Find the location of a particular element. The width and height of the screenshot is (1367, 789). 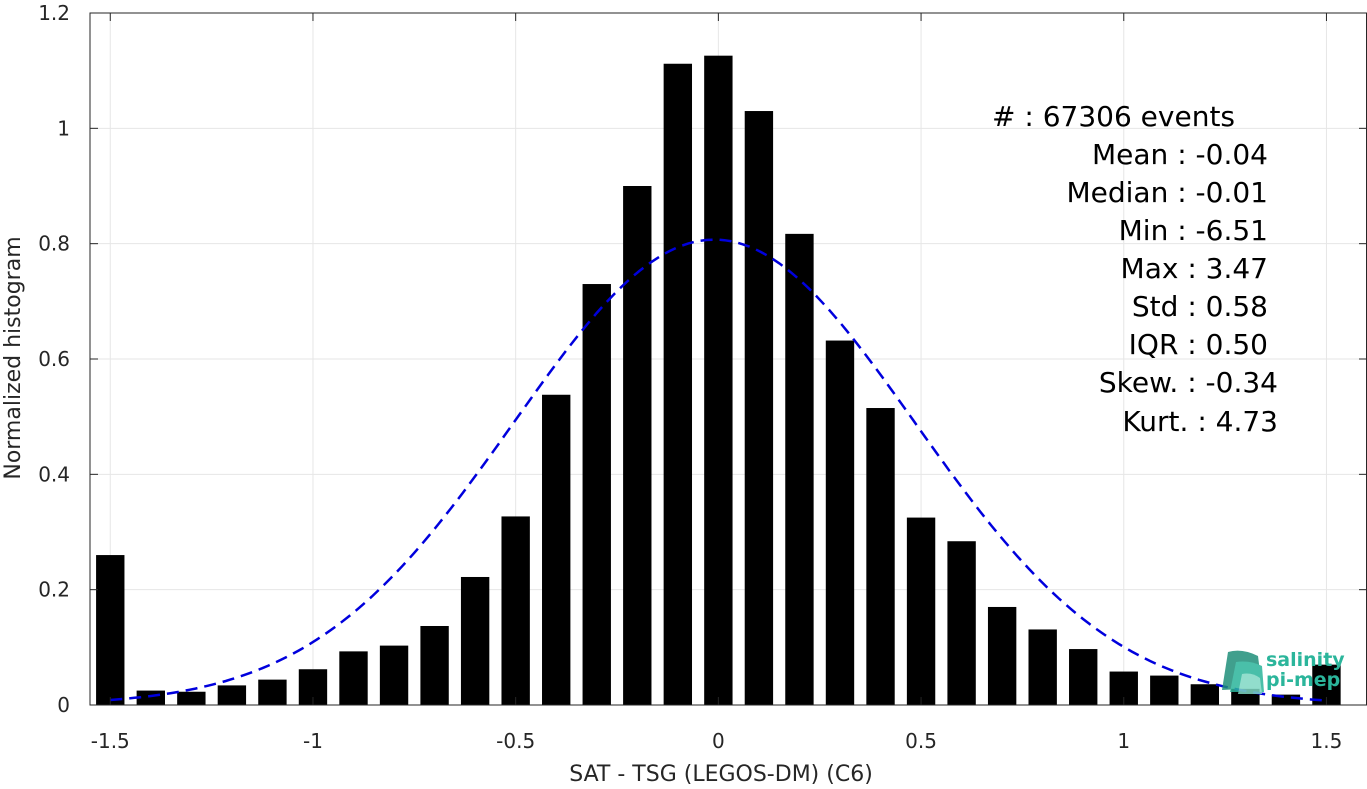

x-tick-labels: -1.5 -1 -0.5 0 0.5 1 1.5 is located at coordinates (717, 741).